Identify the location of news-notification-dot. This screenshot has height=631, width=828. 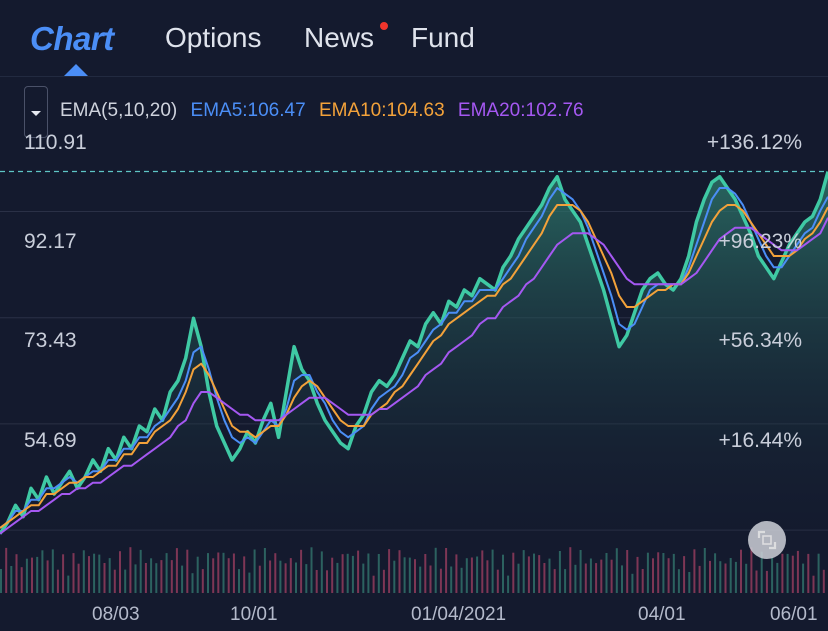
(384, 26).